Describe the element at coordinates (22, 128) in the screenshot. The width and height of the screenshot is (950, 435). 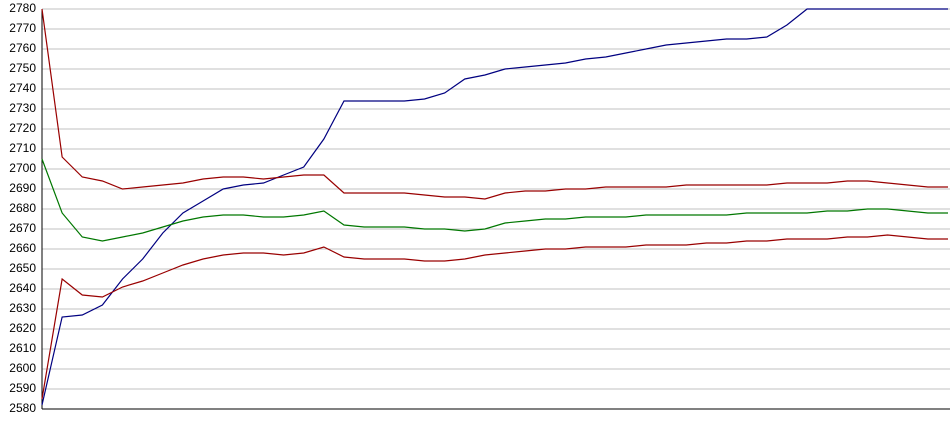
I see `y-tick-label: 2720` at that location.